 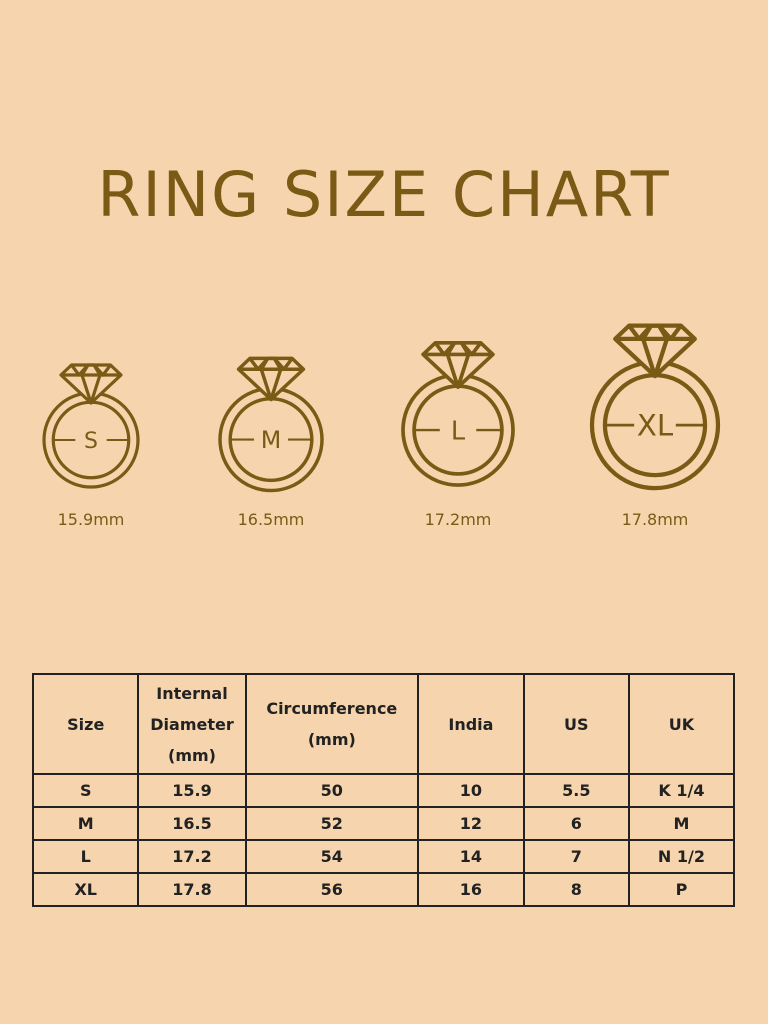 What do you see at coordinates (332, 823) in the screenshot?
I see `table-cell: 52` at bounding box center [332, 823].